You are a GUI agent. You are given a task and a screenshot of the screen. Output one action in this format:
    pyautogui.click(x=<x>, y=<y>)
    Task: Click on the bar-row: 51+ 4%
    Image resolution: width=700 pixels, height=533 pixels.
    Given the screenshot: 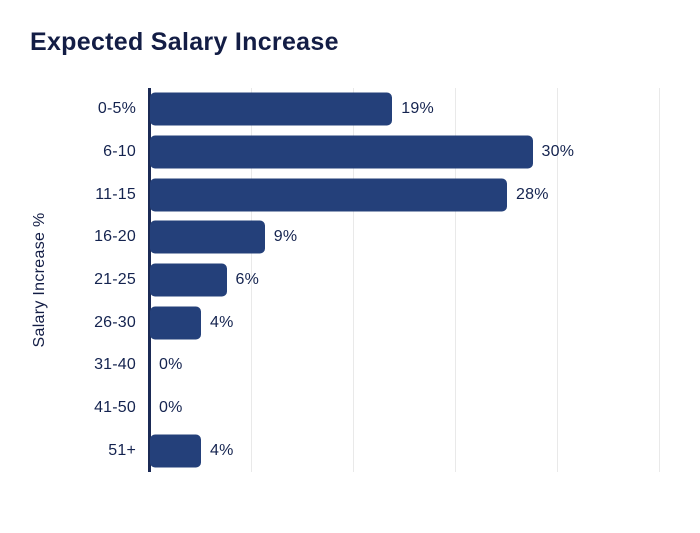 What is the action you would take?
    pyautogui.click(x=384, y=450)
    